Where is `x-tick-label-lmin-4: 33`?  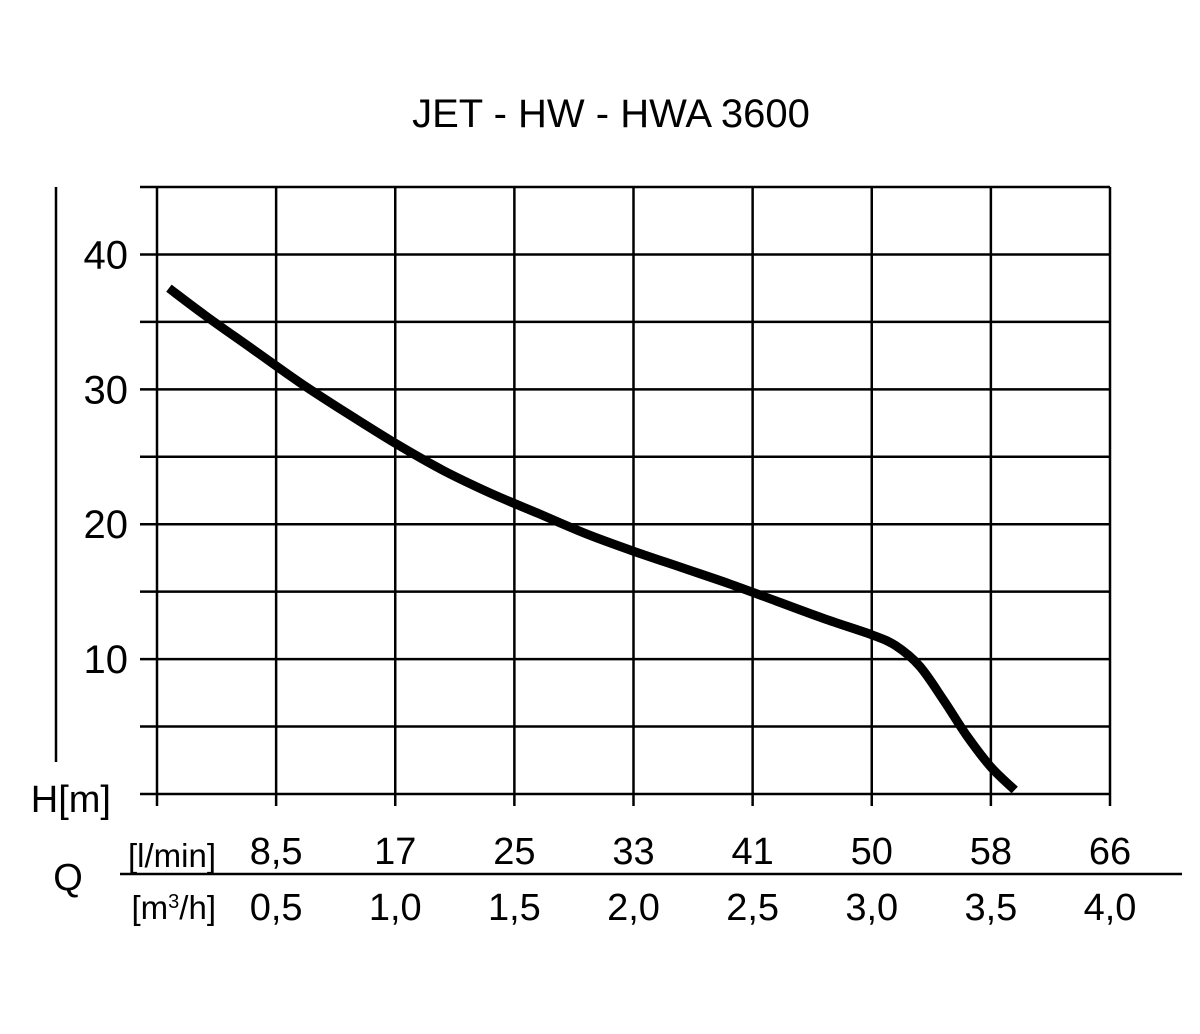 x-tick-label-lmin-4: 33 is located at coordinates (633, 852).